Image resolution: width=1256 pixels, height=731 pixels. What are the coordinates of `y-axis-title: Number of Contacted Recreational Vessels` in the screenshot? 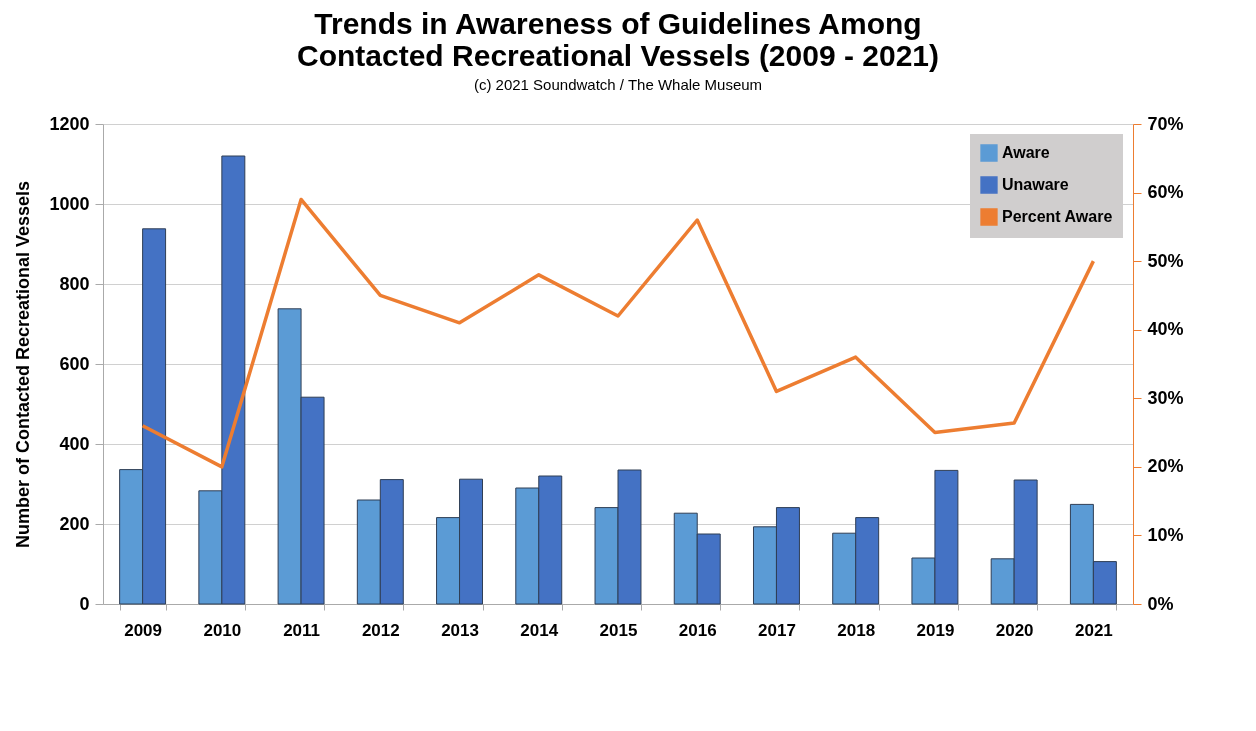 It's located at (23, 364).